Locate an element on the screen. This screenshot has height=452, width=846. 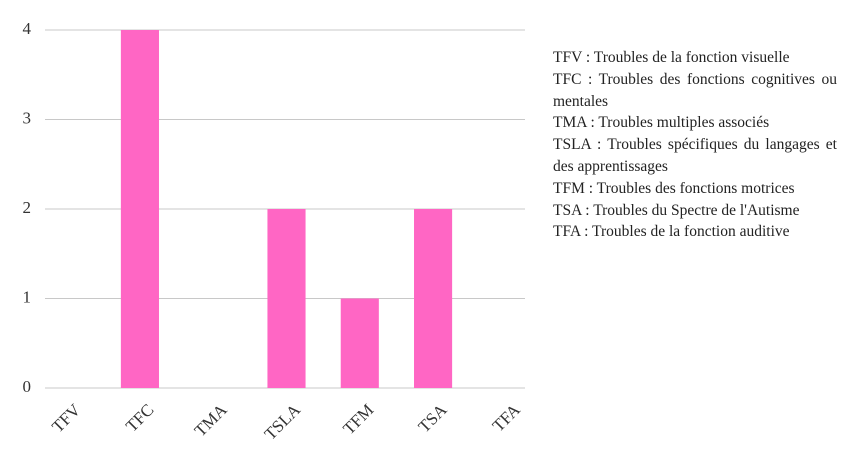
y-tick-label: 3 is located at coordinates (27, 117).